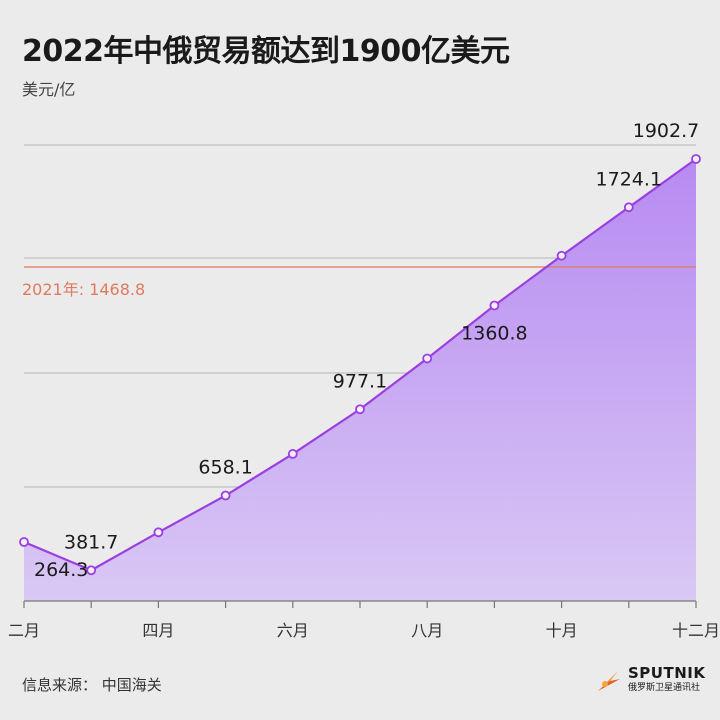 The image size is (720, 720). What do you see at coordinates (92, 685) in the screenshot?
I see `source-note: 信息来源： 中国海关` at bounding box center [92, 685].